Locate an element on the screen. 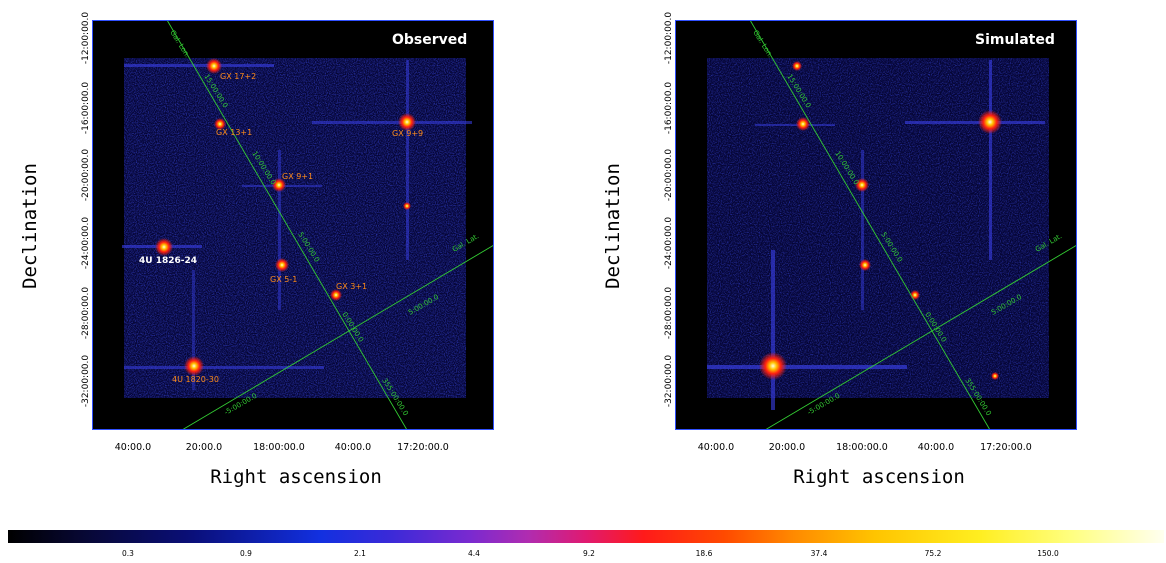 This screenshot has height=563, width=1166. colorbar-tick: 0.9 is located at coordinates (246, 553).